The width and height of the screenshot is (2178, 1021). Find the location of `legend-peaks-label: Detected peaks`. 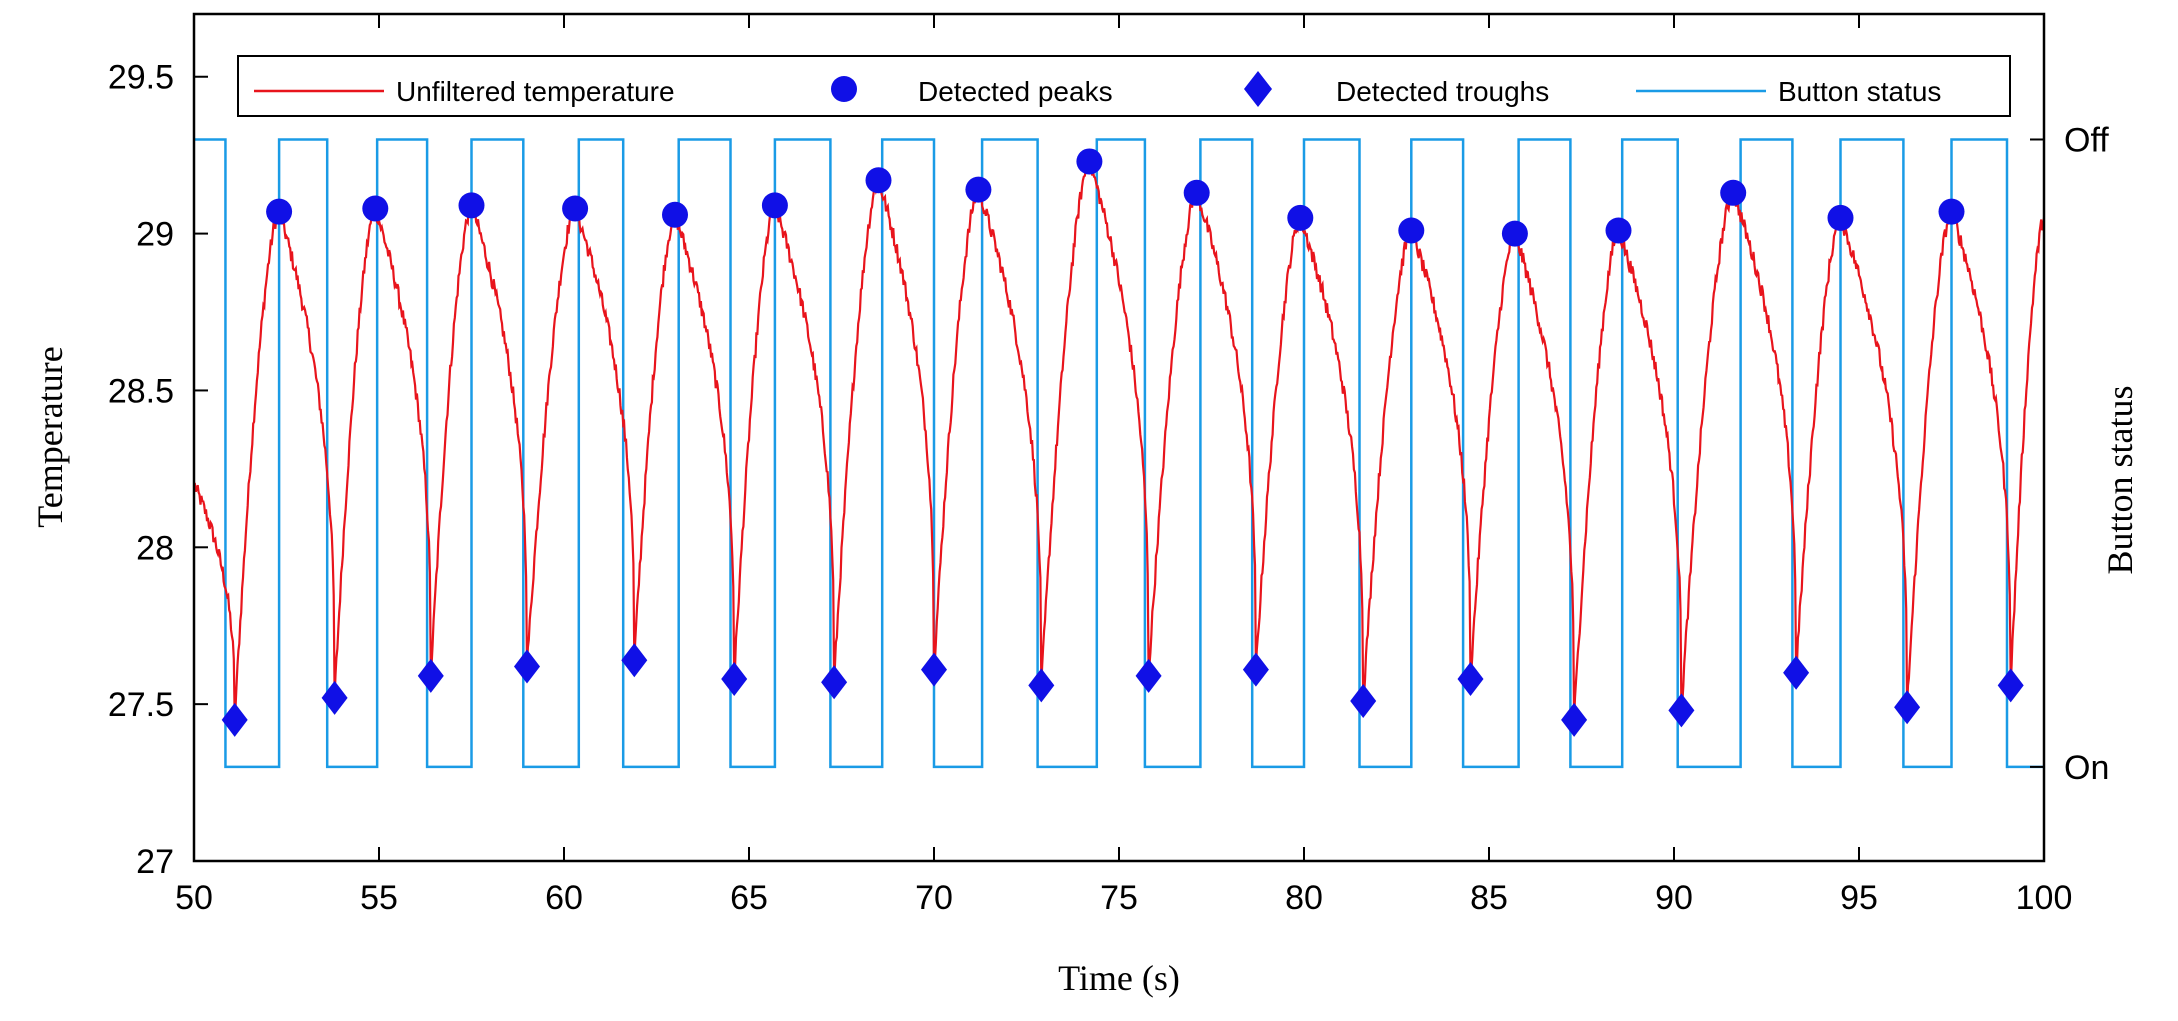

legend-peaks-label: Detected peaks is located at coordinates (1015, 91).